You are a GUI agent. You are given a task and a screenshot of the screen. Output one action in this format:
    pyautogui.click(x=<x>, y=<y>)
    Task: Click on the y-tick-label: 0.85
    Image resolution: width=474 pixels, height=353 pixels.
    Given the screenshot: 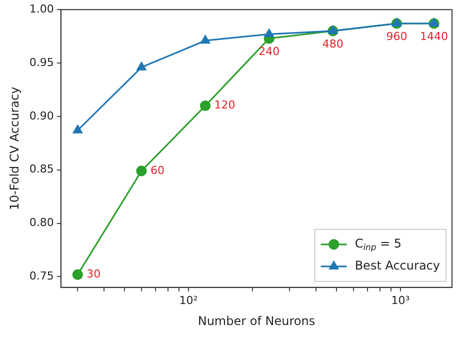 What is the action you would take?
    pyautogui.click(x=41, y=169)
    